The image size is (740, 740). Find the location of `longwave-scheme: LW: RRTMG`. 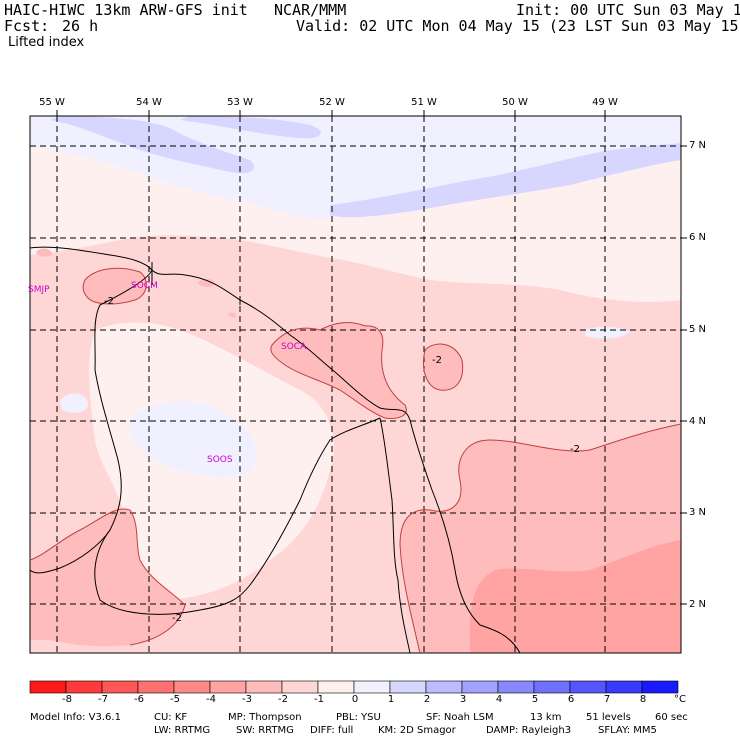

longwave-scheme: LW: RRTMG is located at coordinates (182, 730).